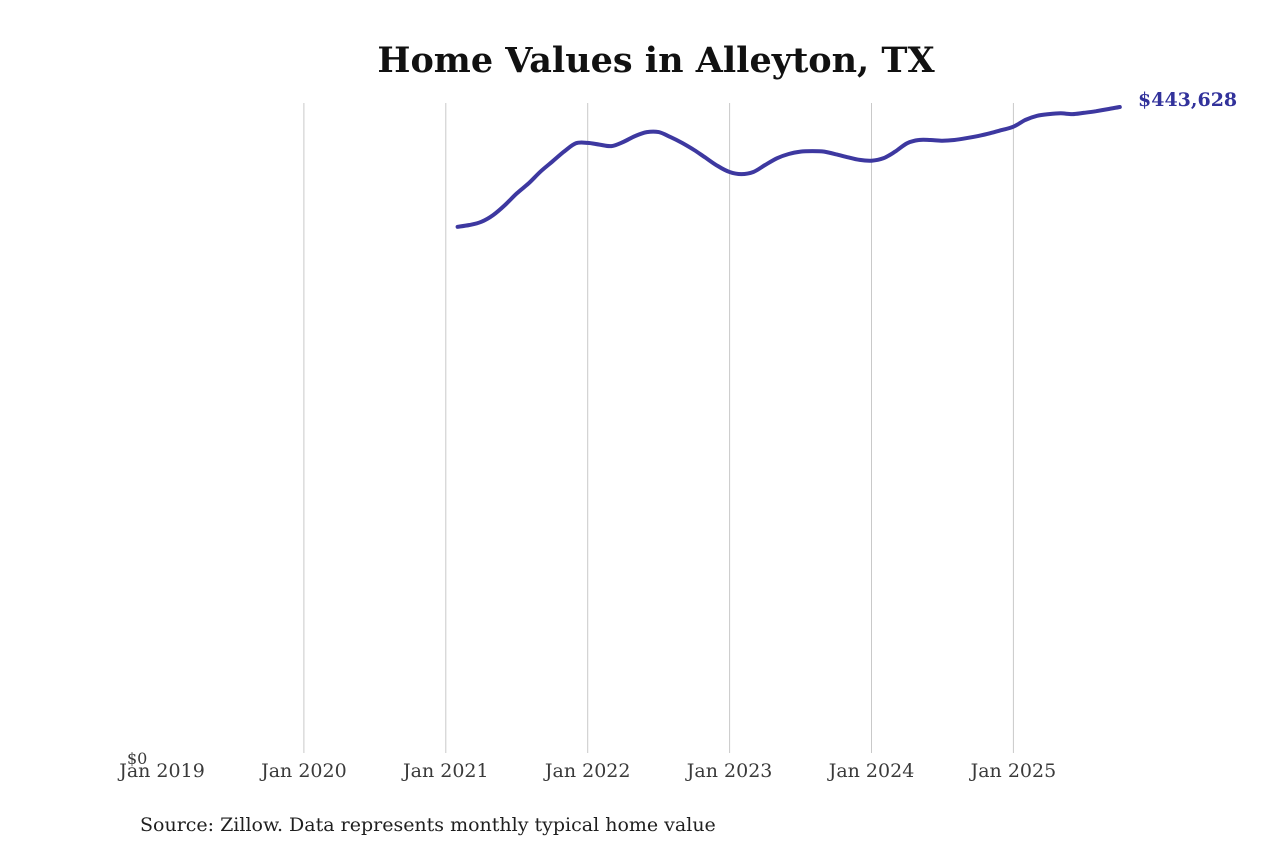  I want to click on x-axis-label: Jan 2022, so click(587, 771).